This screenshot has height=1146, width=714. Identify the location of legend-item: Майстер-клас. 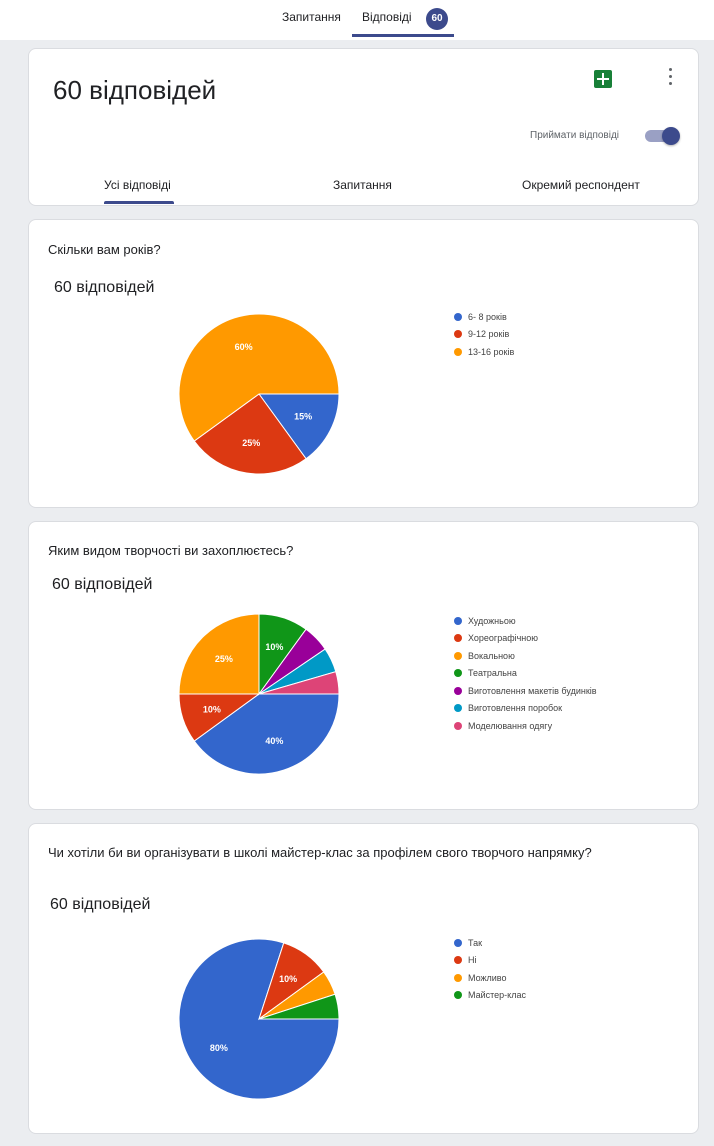
(490, 996).